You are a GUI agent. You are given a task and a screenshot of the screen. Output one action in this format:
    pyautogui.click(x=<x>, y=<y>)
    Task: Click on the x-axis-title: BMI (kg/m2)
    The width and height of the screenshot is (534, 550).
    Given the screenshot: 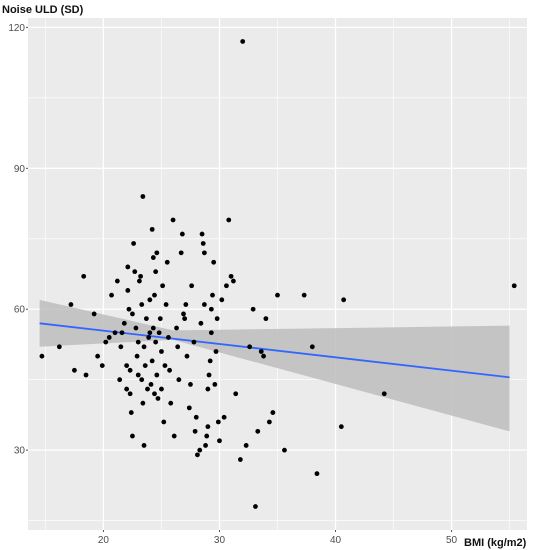 What is the action you would take?
    pyautogui.click(x=495, y=543)
    